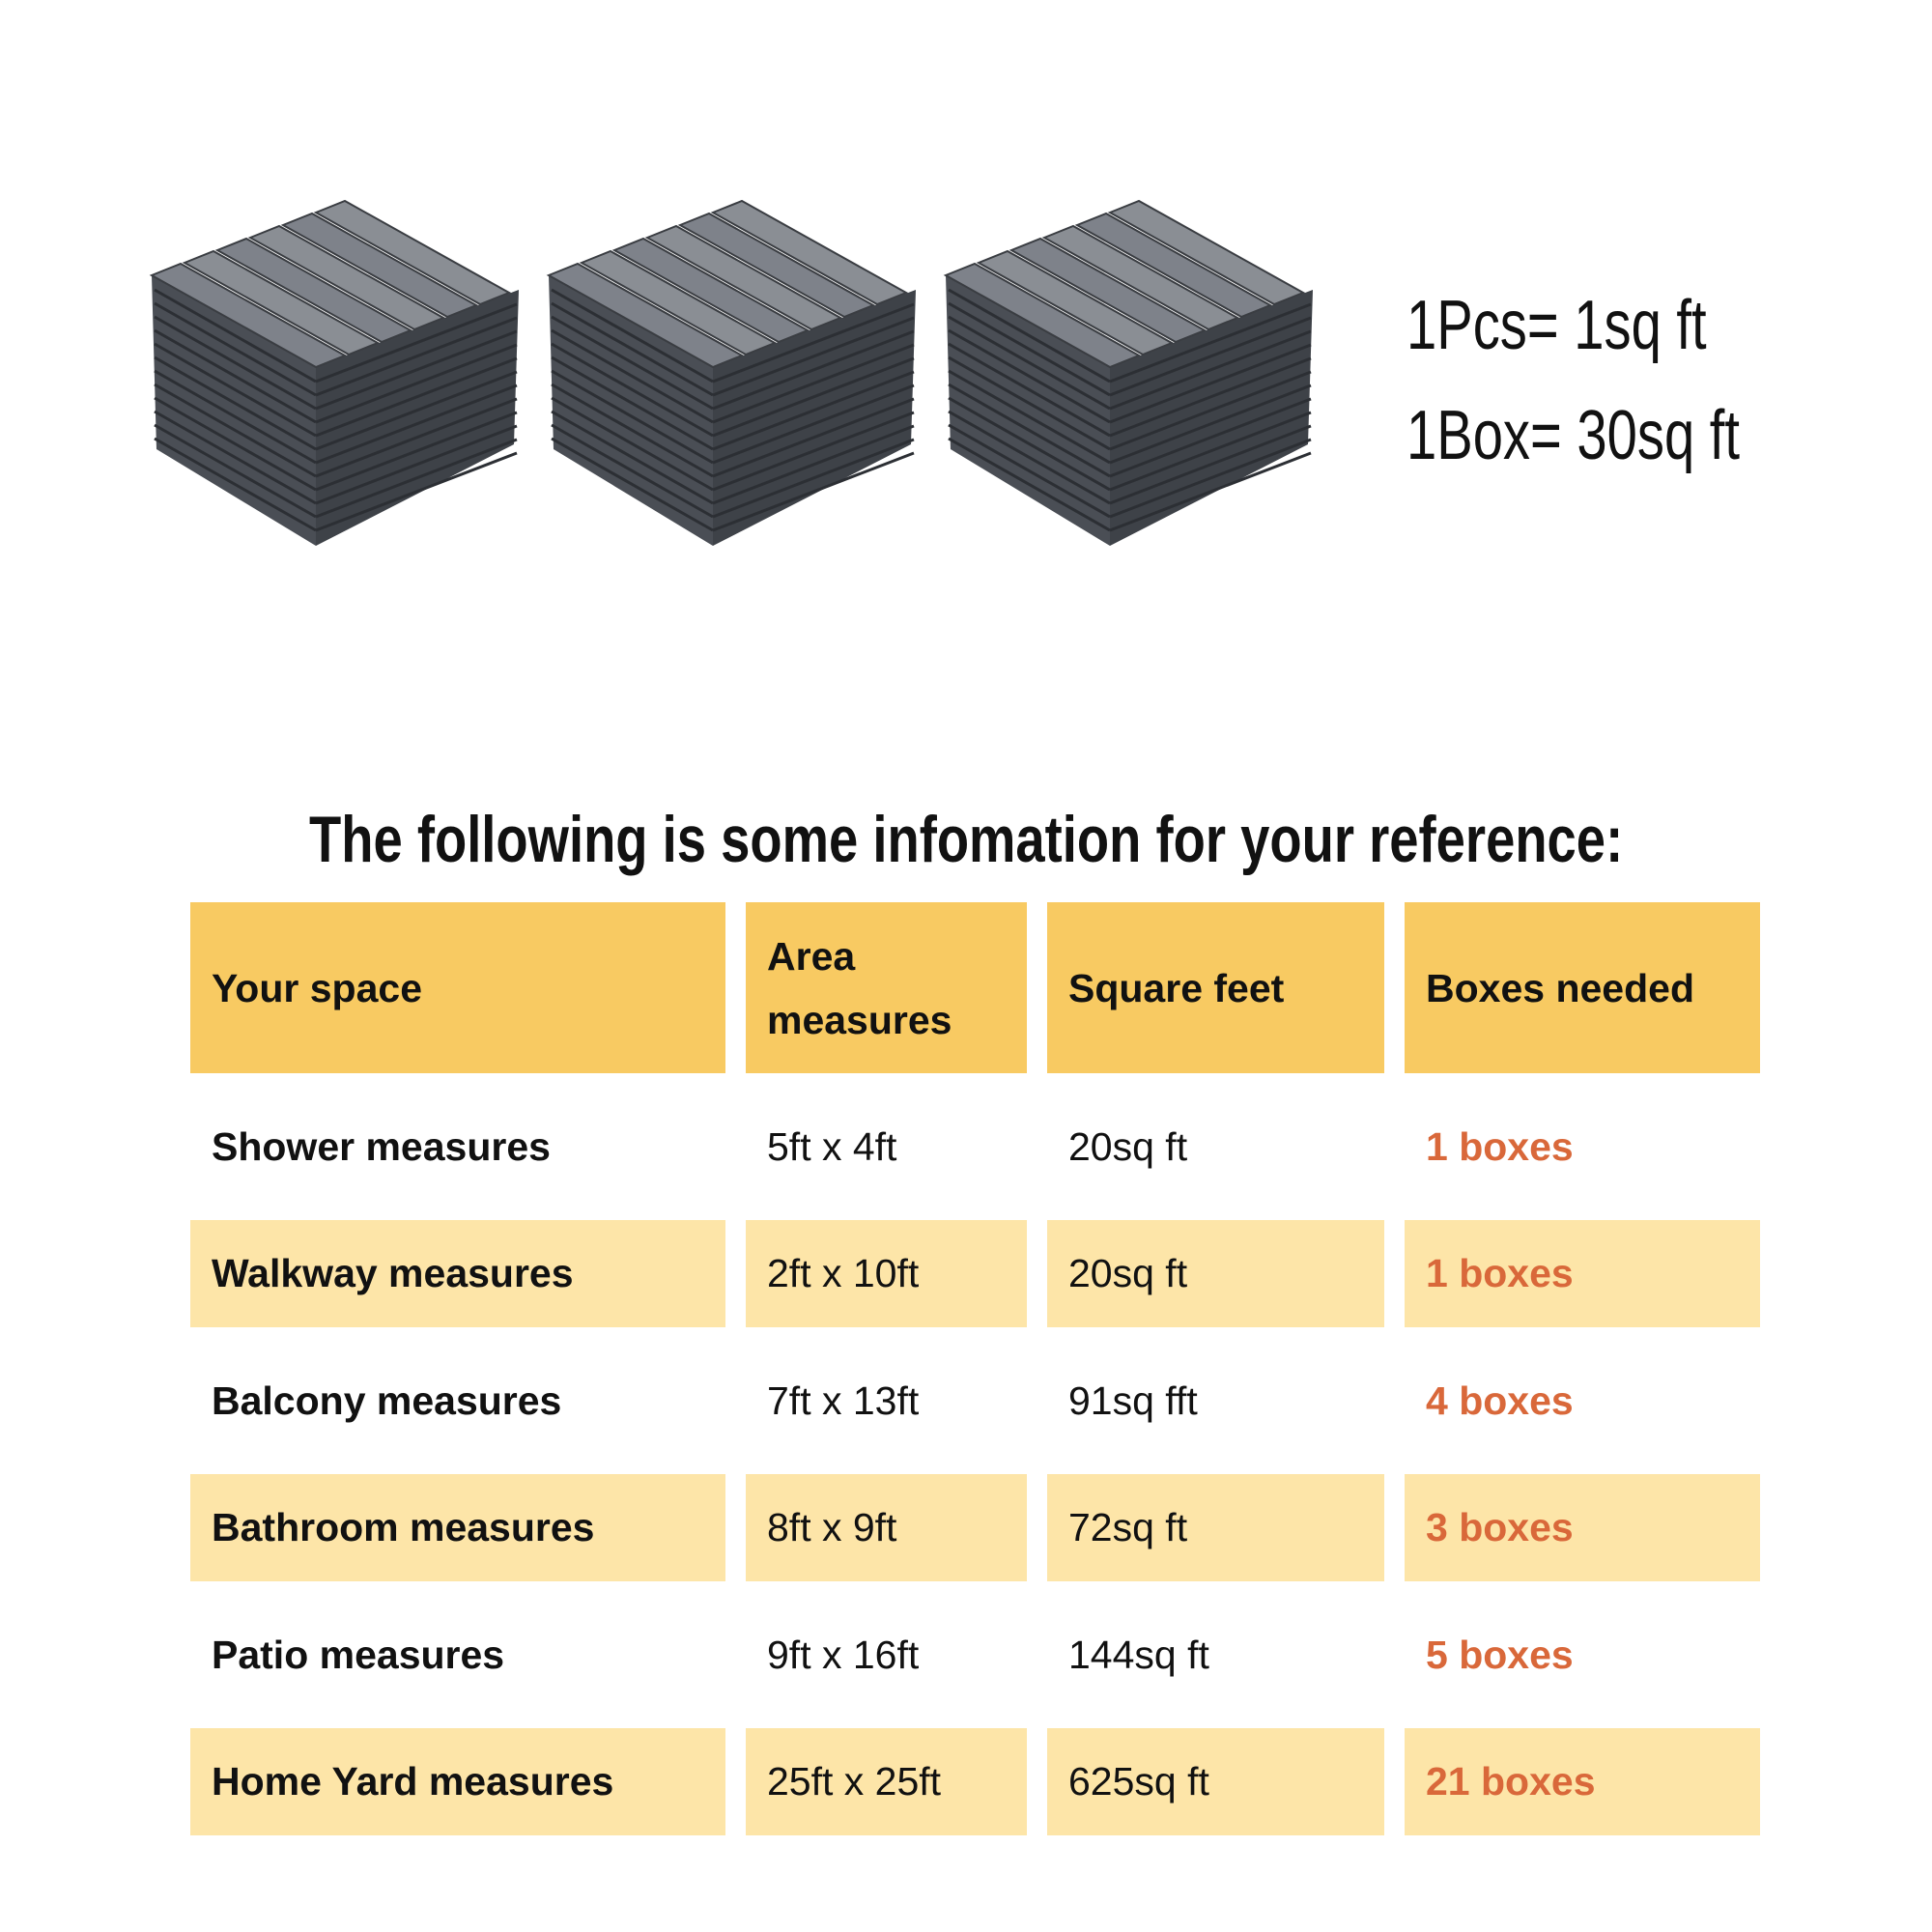 The width and height of the screenshot is (1932, 1932). What do you see at coordinates (832, 1527) in the screenshot?
I see `area-cell-text: 8ft x 9ft` at bounding box center [832, 1527].